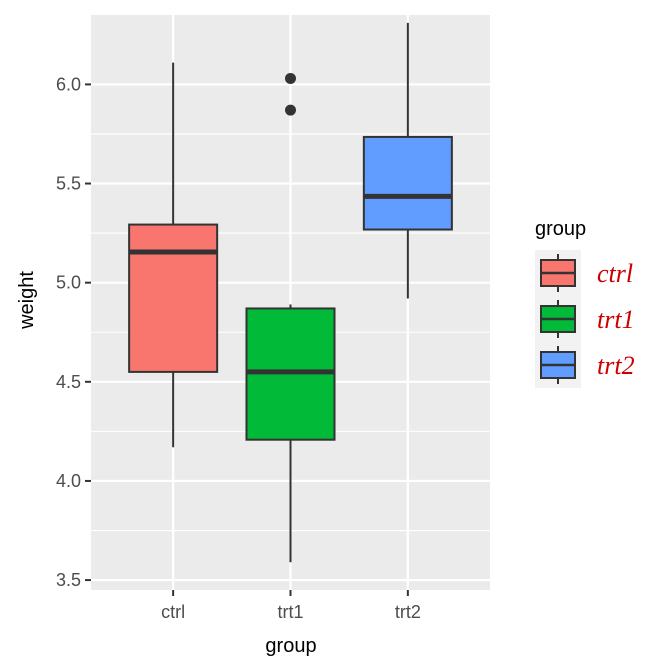 The image size is (672, 672). Describe the element at coordinates (68, 481) in the screenshot. I see `y-tick-label: 4.0` at that location.